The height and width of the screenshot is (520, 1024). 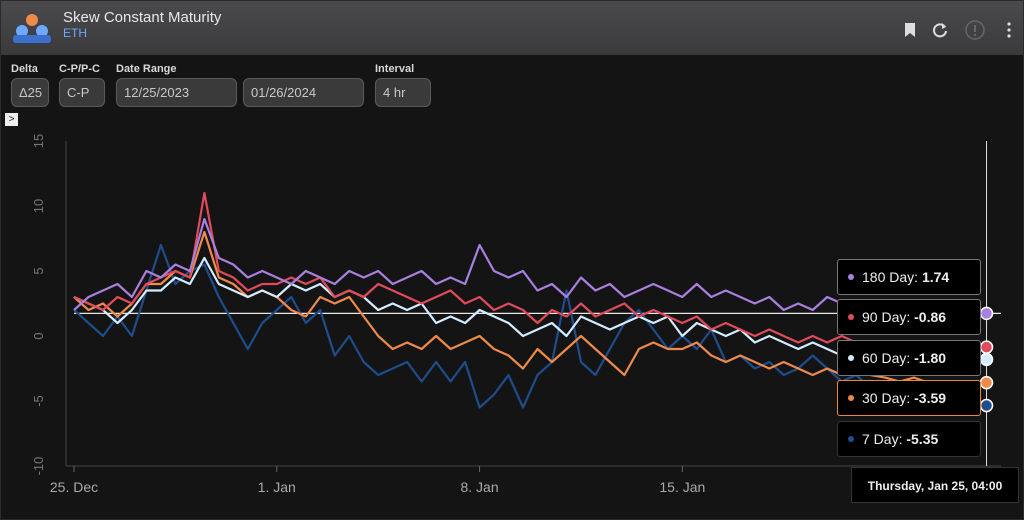 I want to click on tooltip-180-value: 1.74, so click(x=935, y=277).